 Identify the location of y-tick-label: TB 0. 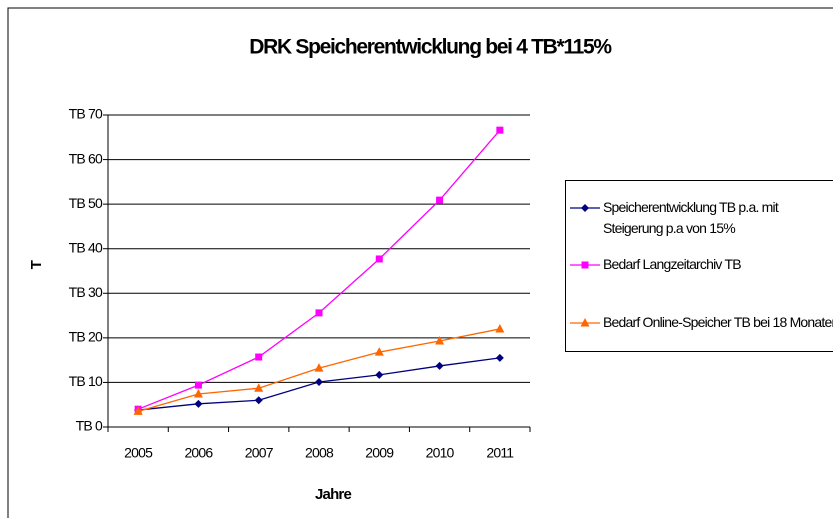
(89, 426).